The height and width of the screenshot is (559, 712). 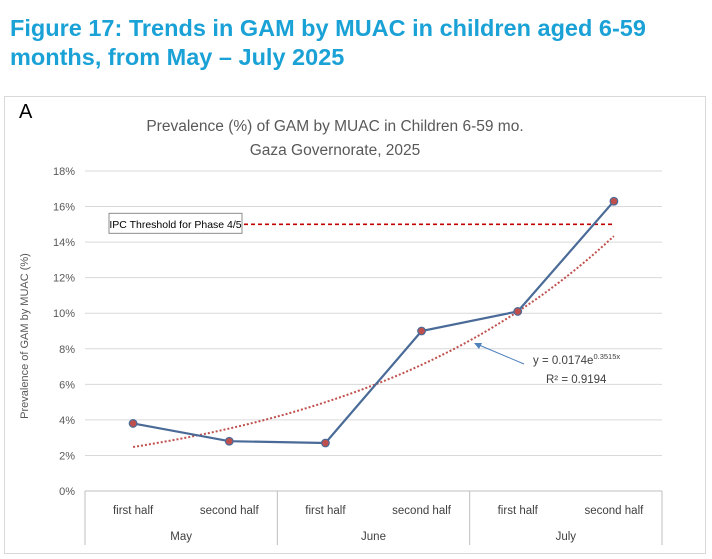 What do you see at coordinates (335, 150) in the screenshot?
I see `chart-title-line2: Gaza Governorate, 2025` at bounding box center [335, 150].